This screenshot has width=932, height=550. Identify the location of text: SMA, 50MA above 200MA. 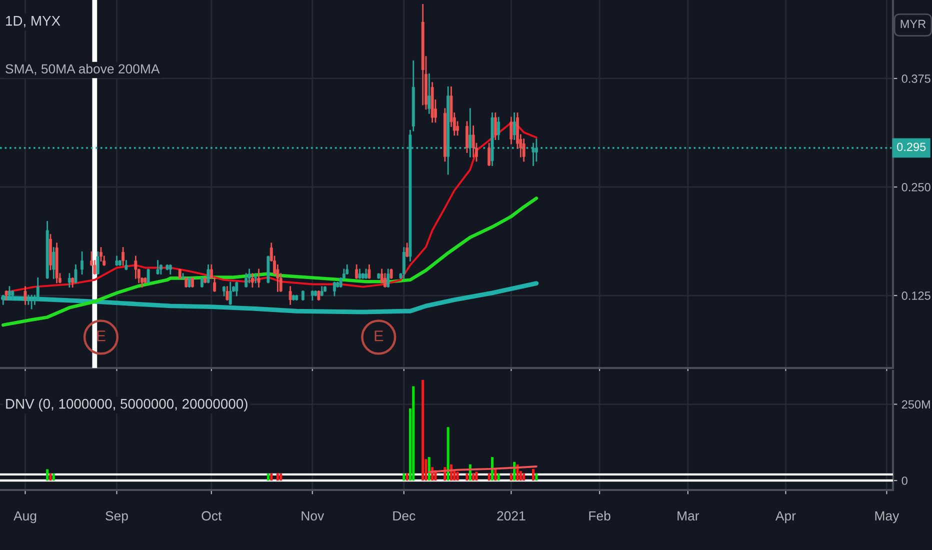
(83, 70).